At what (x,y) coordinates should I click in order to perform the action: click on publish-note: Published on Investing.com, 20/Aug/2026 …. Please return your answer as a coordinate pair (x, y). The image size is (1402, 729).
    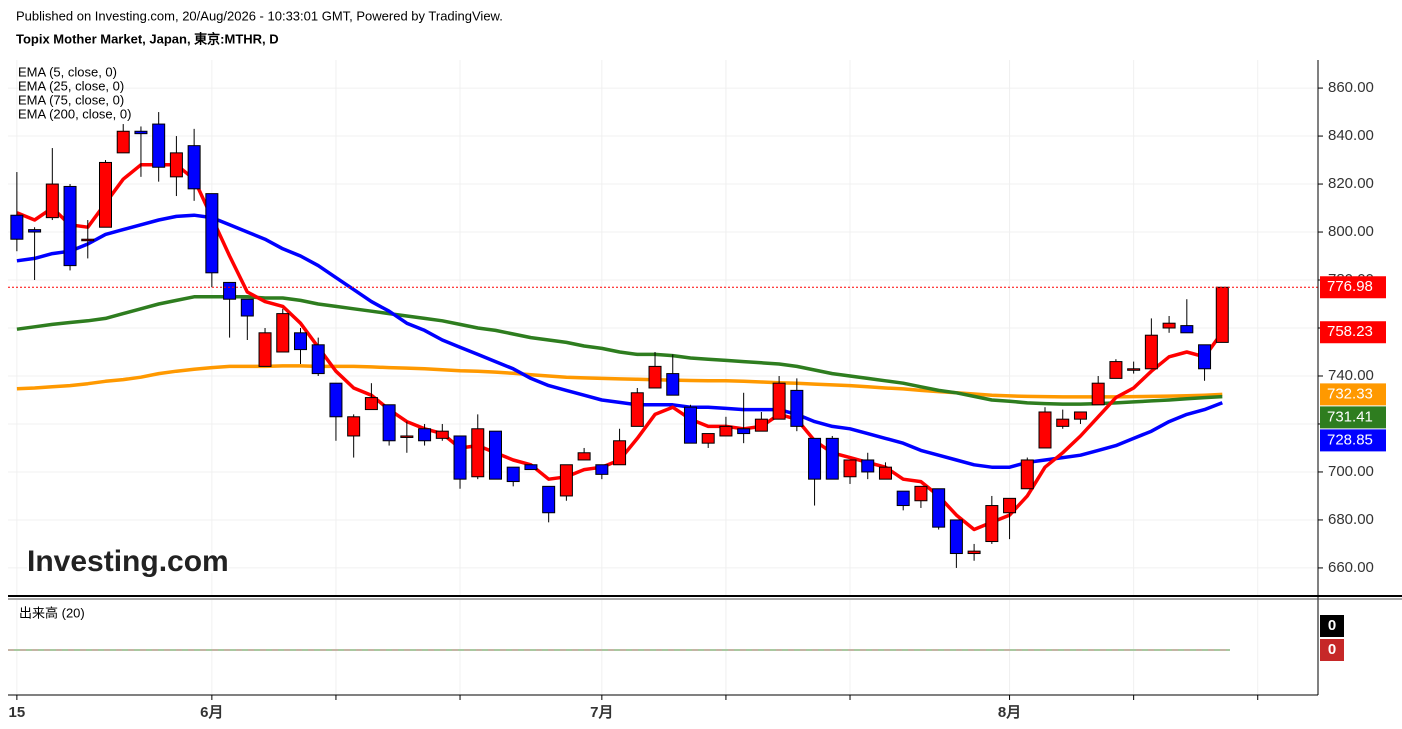
    Looking at the image, I should click on (259, 15).